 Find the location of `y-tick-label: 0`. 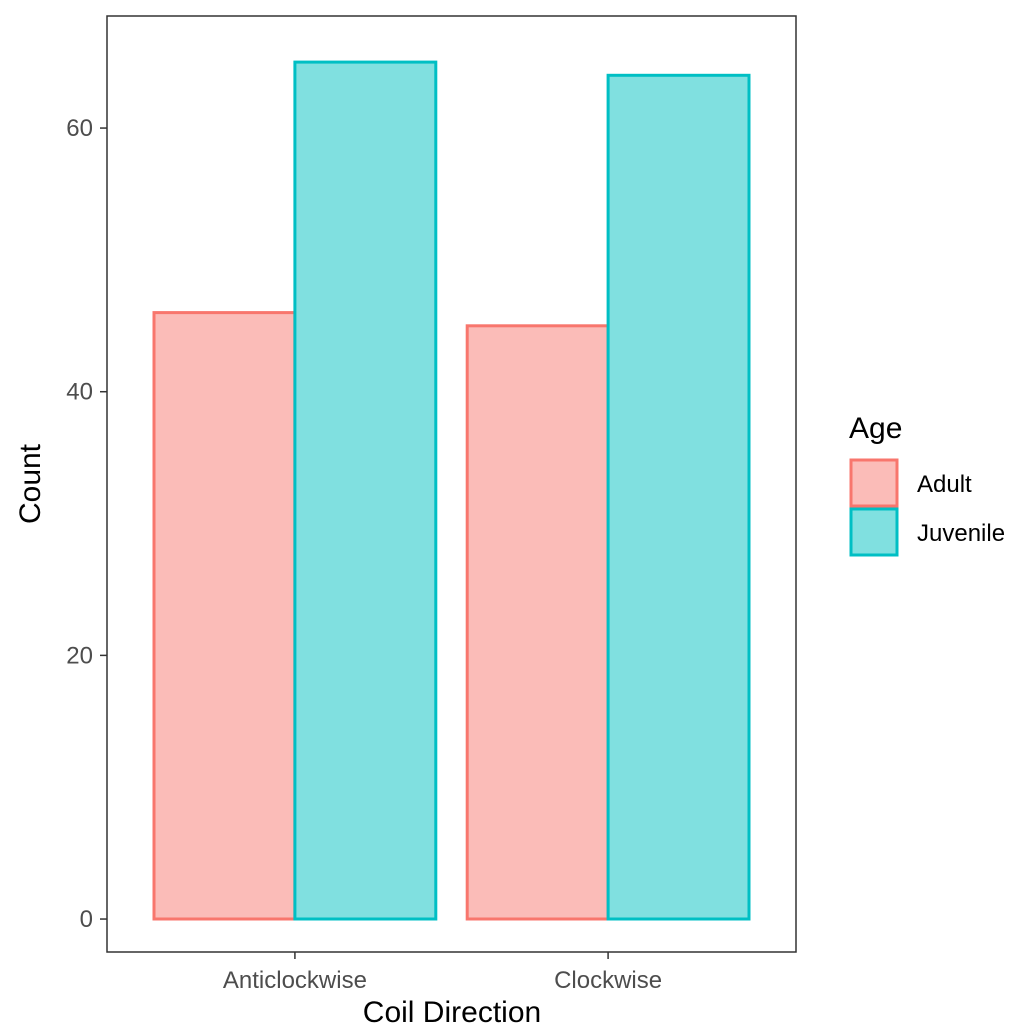

y-tick-label: 0 is located at coordinates (86, 919).